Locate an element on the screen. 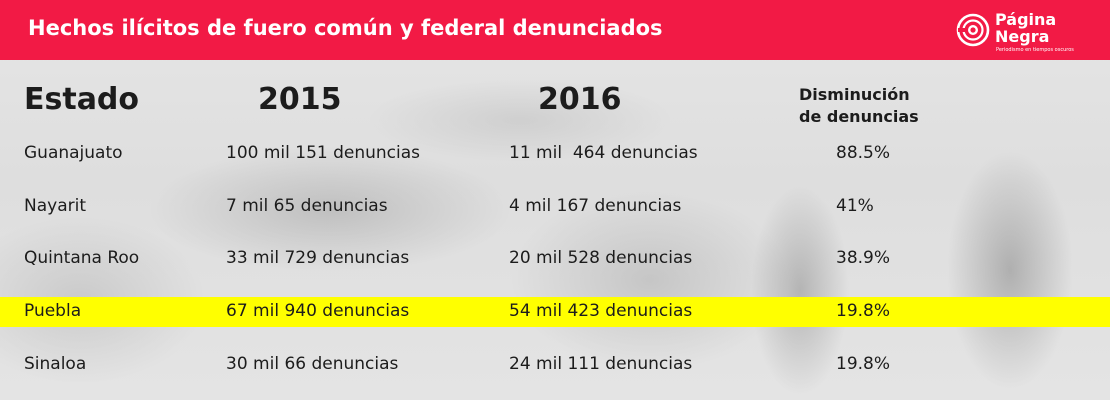  logo-icon is located at coordinates (973, 30).